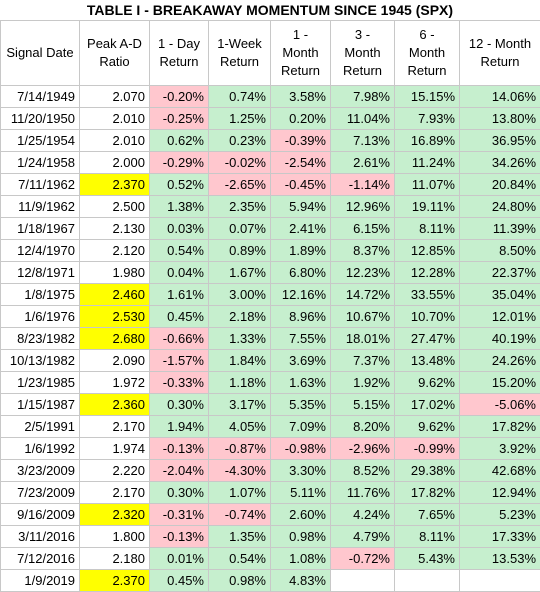 The image size is (540, 592). Describe the element at coordinates (427, 251) in the screenshot. I see `return-6-month-cell: 12.85%` at that location.